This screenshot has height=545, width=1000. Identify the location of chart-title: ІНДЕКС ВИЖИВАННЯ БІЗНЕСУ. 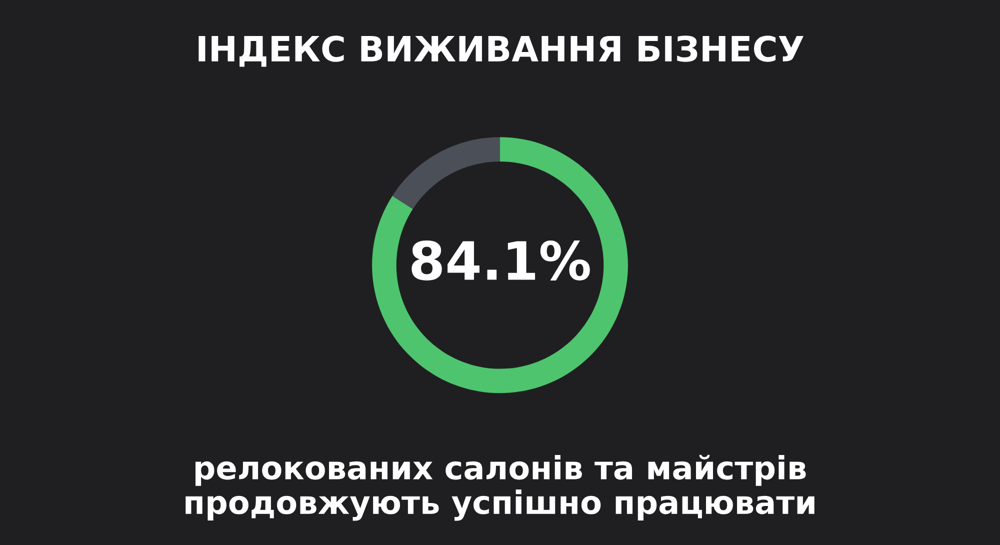
(501, 51).